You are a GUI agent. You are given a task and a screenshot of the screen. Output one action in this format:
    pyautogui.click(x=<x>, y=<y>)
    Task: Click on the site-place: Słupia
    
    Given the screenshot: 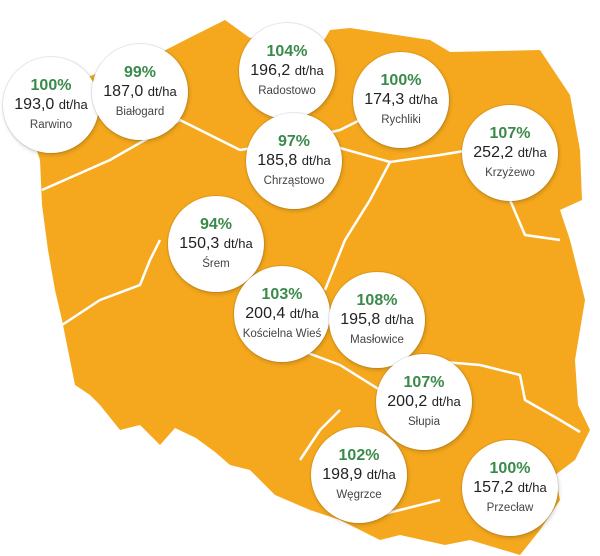 What is the action you would take?
    pyautogui.click(x=424, y=422)
    